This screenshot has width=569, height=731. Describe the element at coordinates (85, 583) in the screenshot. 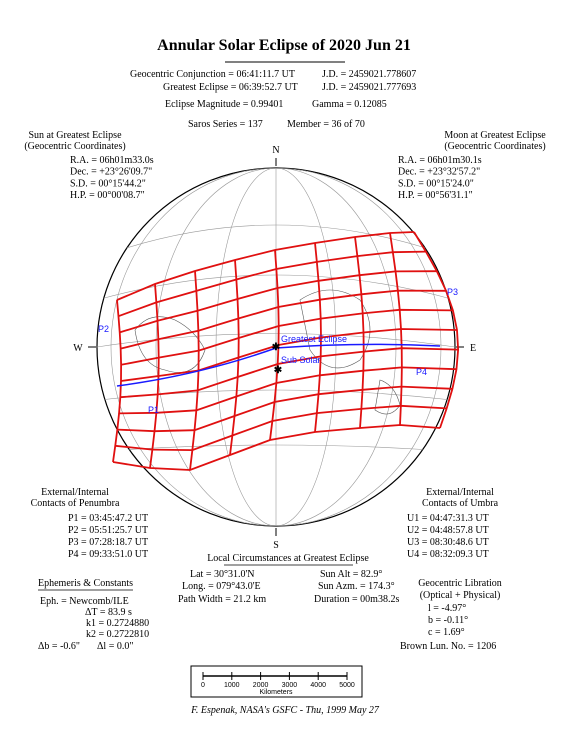

I see `ephemeris-title: Ephemeris & Constants` at that location.